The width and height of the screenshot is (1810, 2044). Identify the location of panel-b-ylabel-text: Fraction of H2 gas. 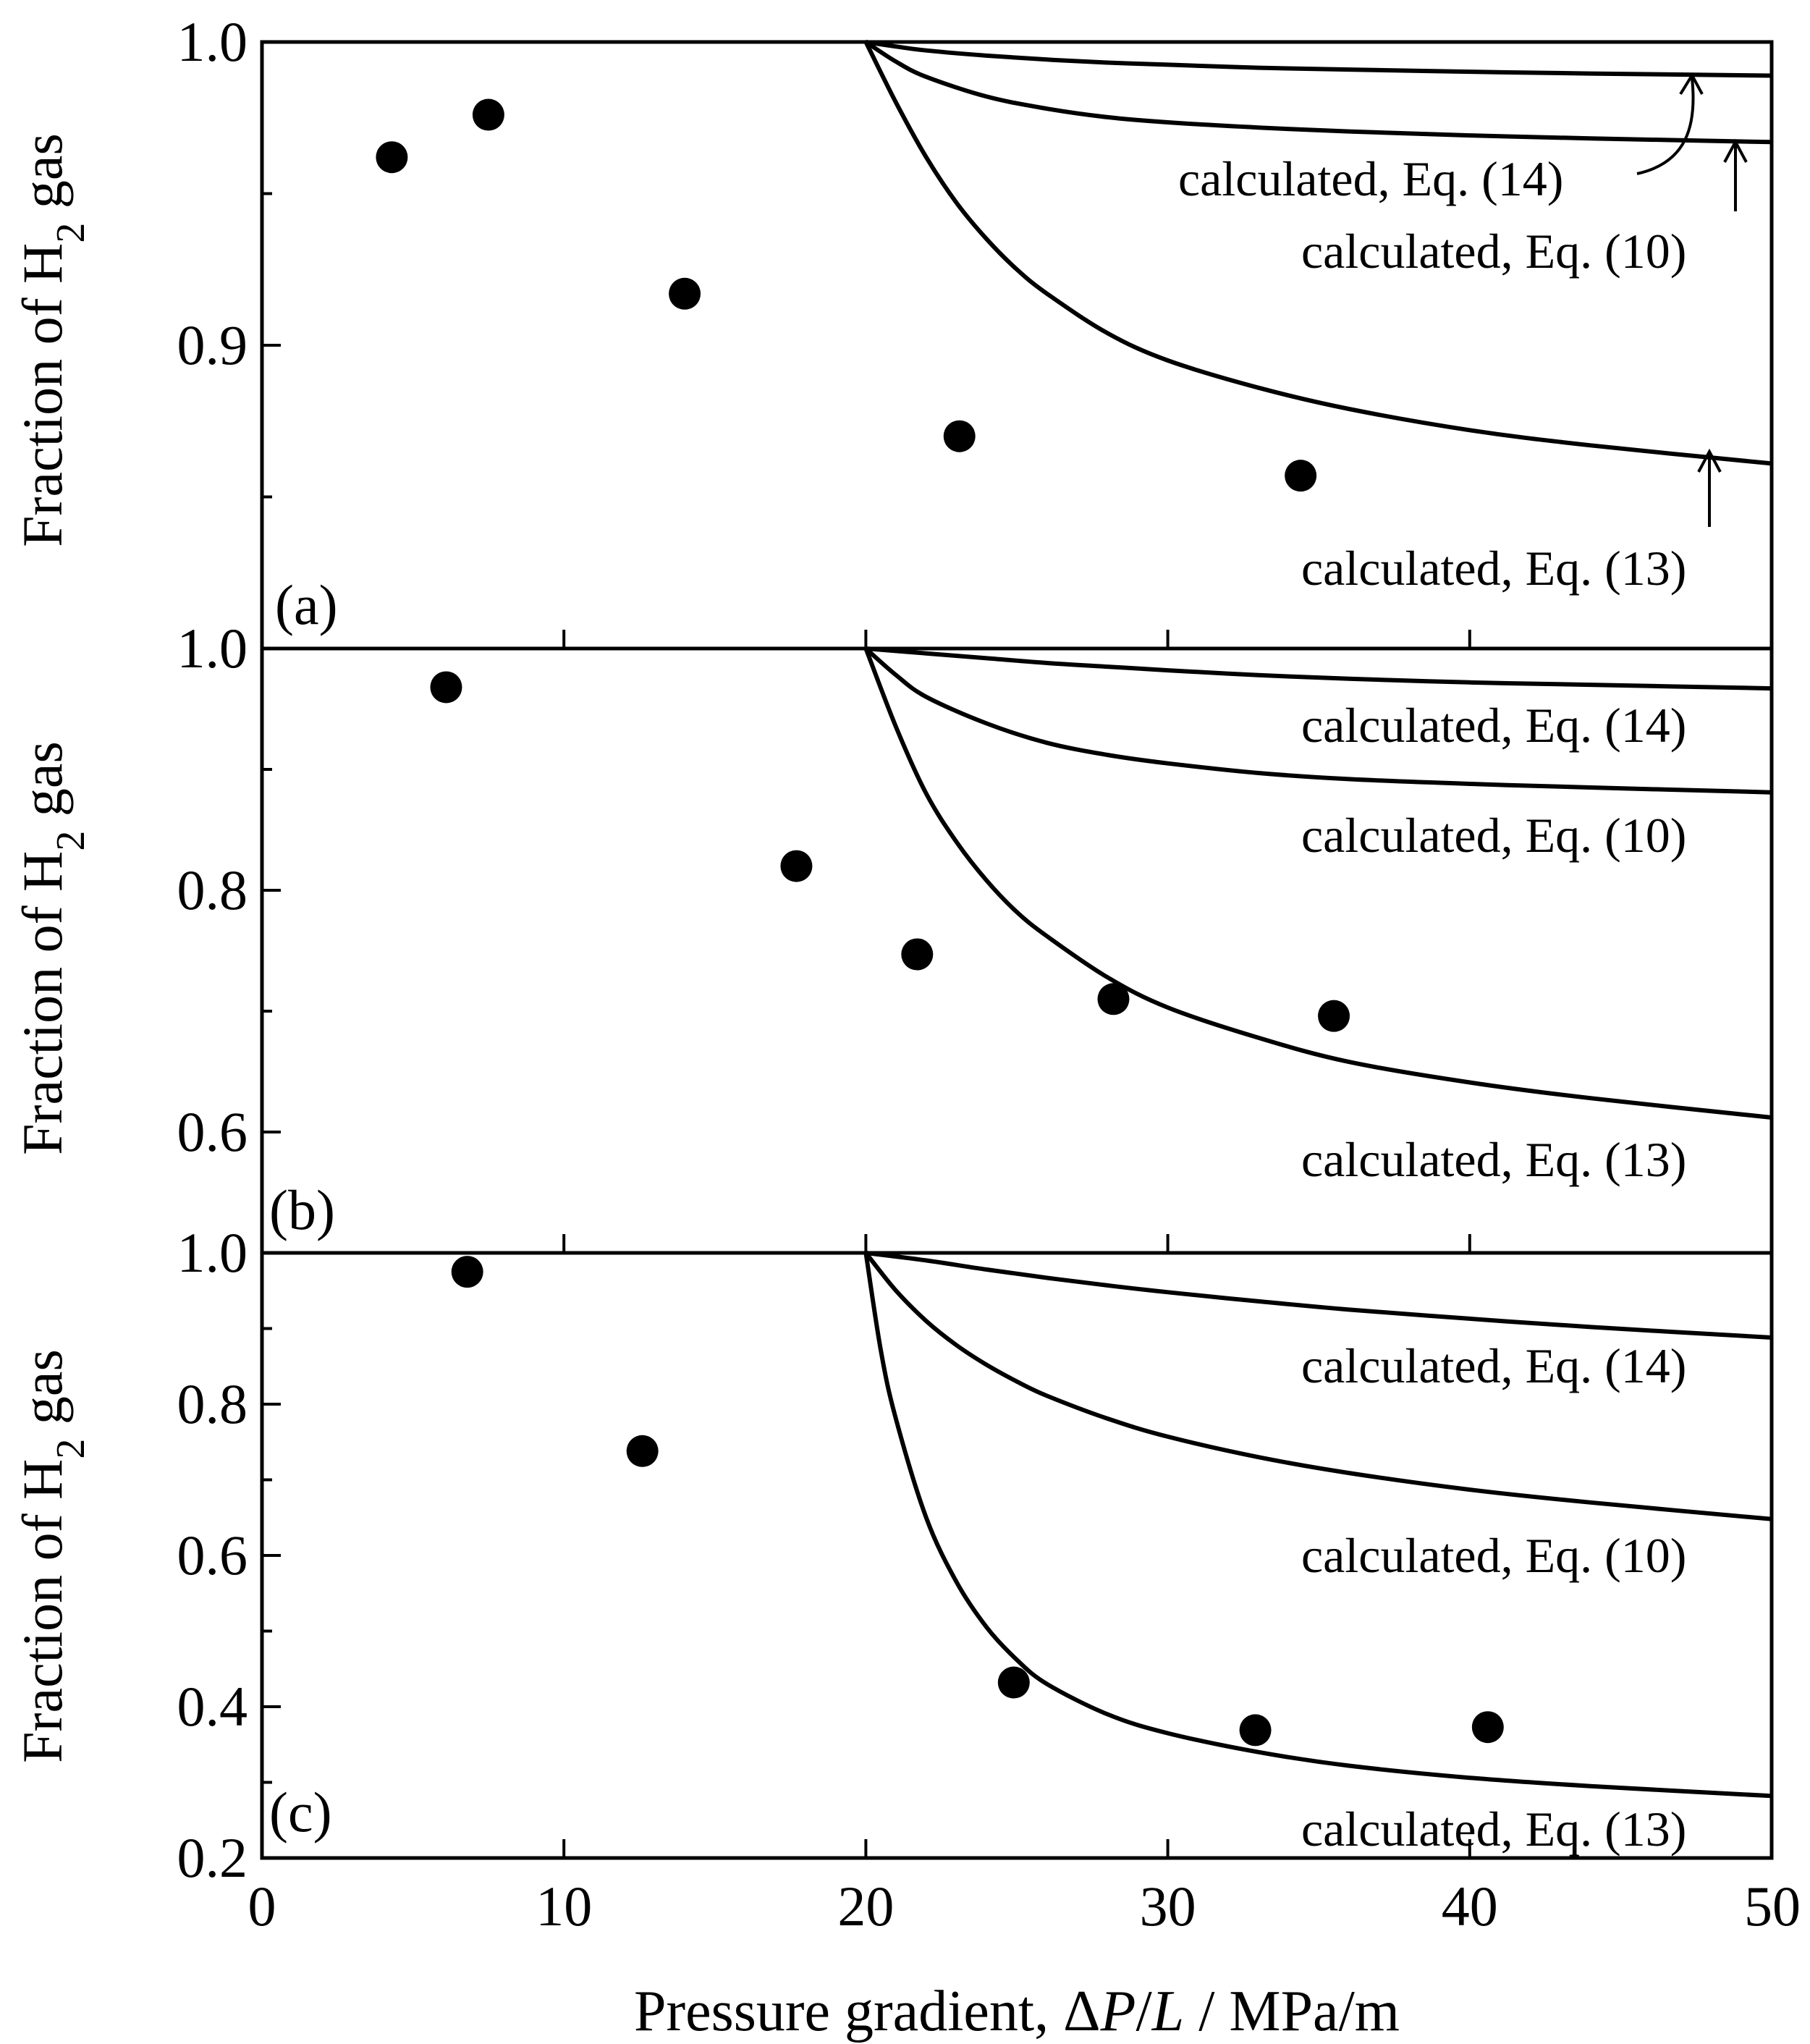
(52, 948).